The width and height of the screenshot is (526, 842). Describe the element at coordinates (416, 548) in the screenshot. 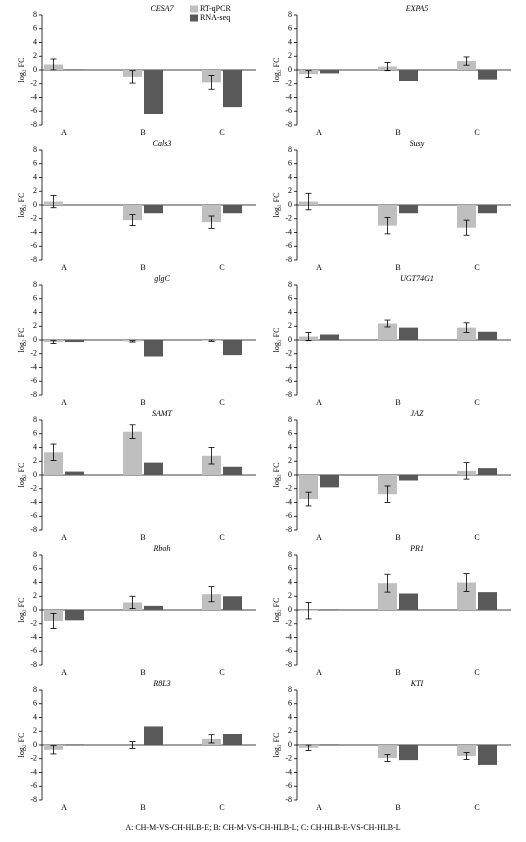

I see `panel-title: PR1` at that location.